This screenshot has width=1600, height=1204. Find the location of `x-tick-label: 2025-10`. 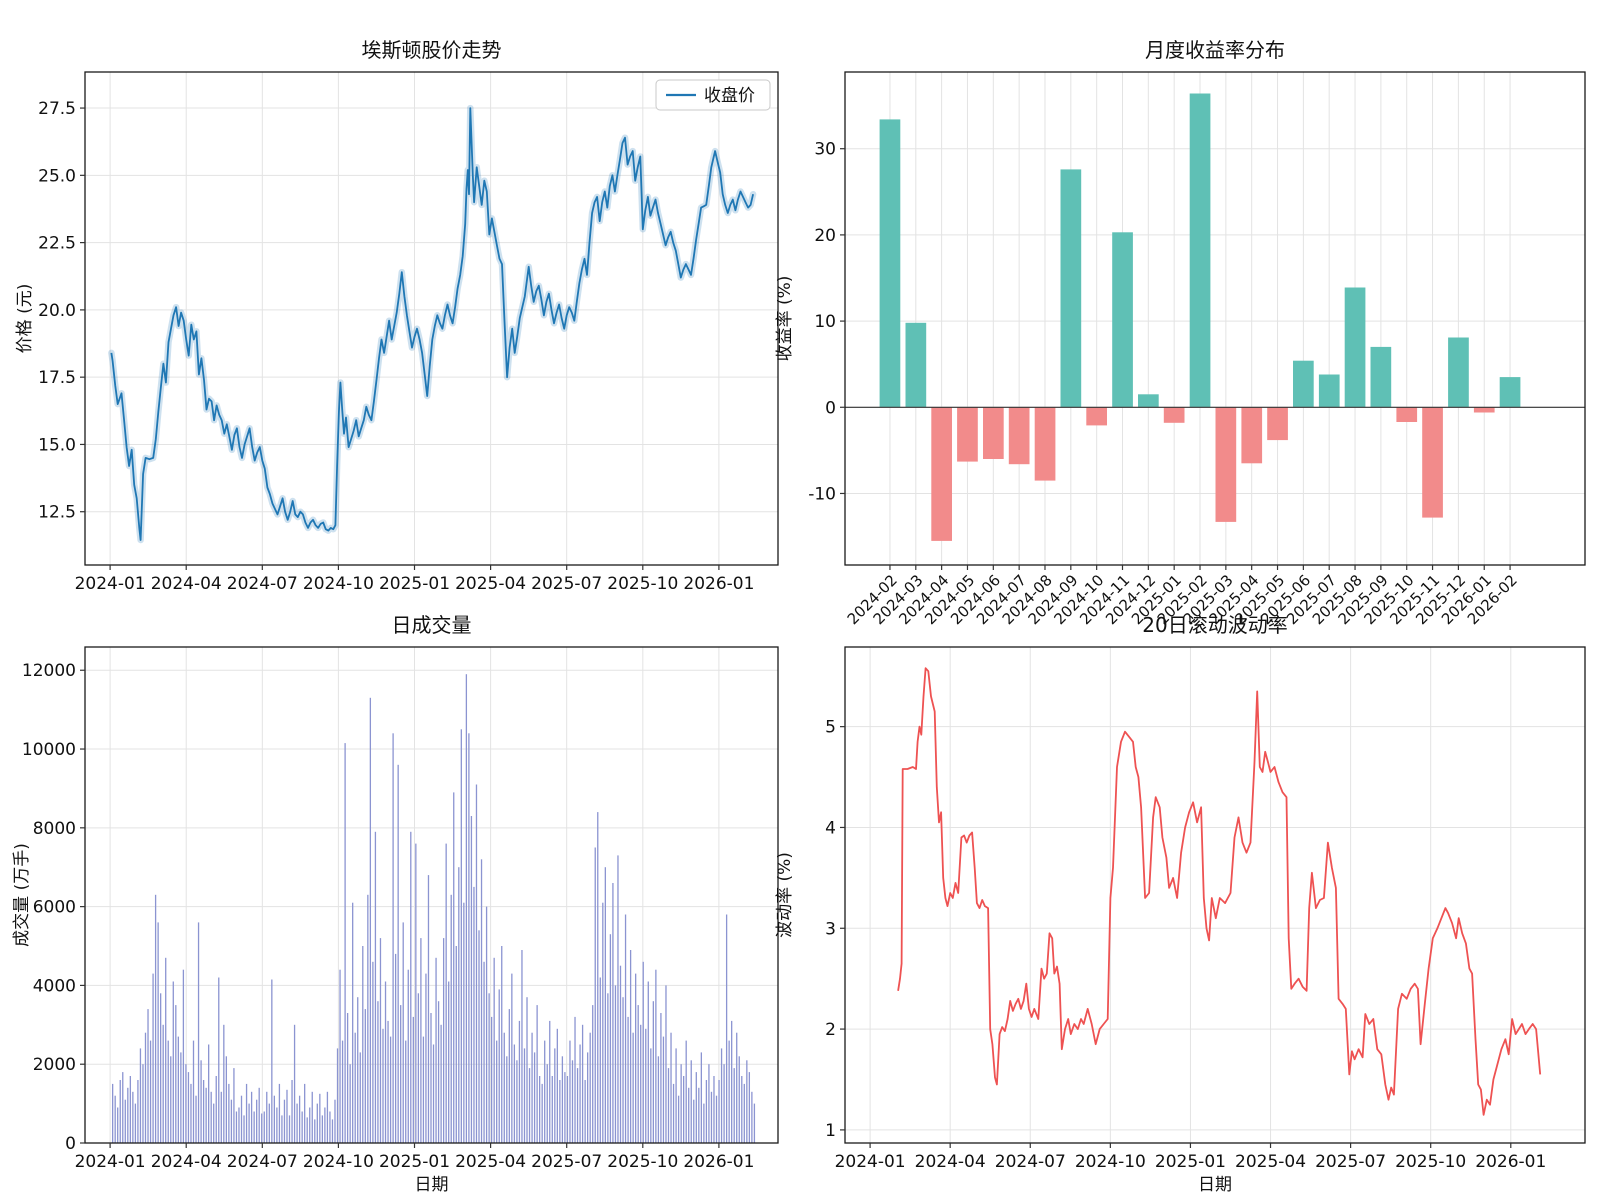

x-tick-label: 2025-10 is located at coordinates (1430, 1162).